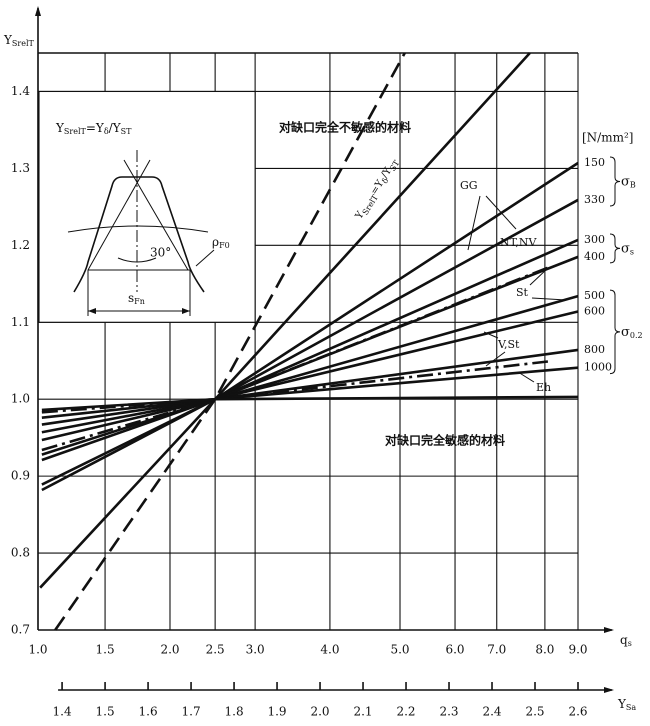 The width and height of the screenshot is (650, 726). I want to click on x-tick-label: 2.5, so click(215, 650).